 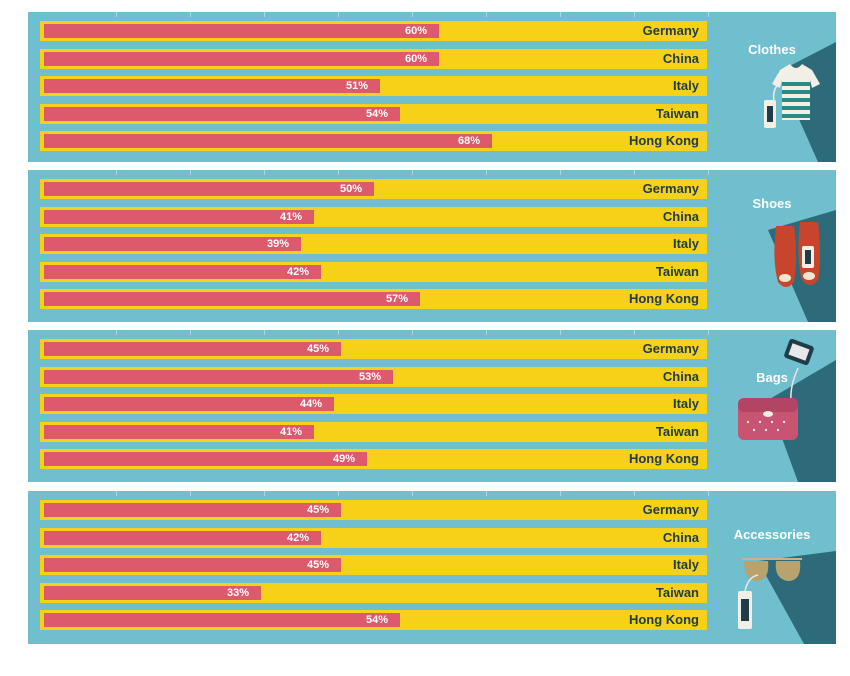 What do you see at coordinates (468, 141) in the screenshot?
I see `value-label: 68%` at bounding box center [468, 141].